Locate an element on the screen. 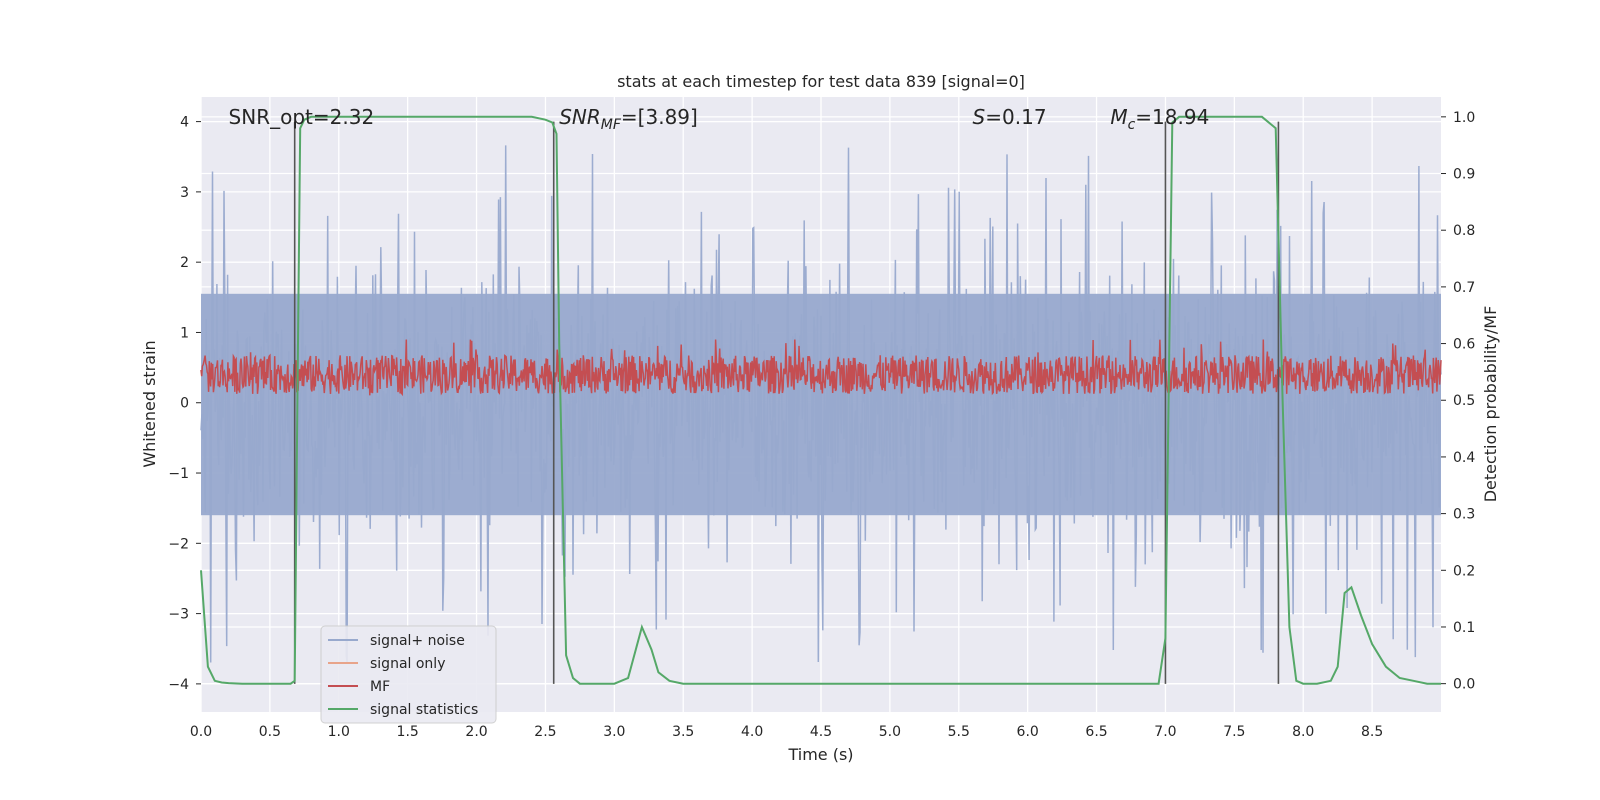  y-tick-label: −1 is located at coordinates (178, 474).